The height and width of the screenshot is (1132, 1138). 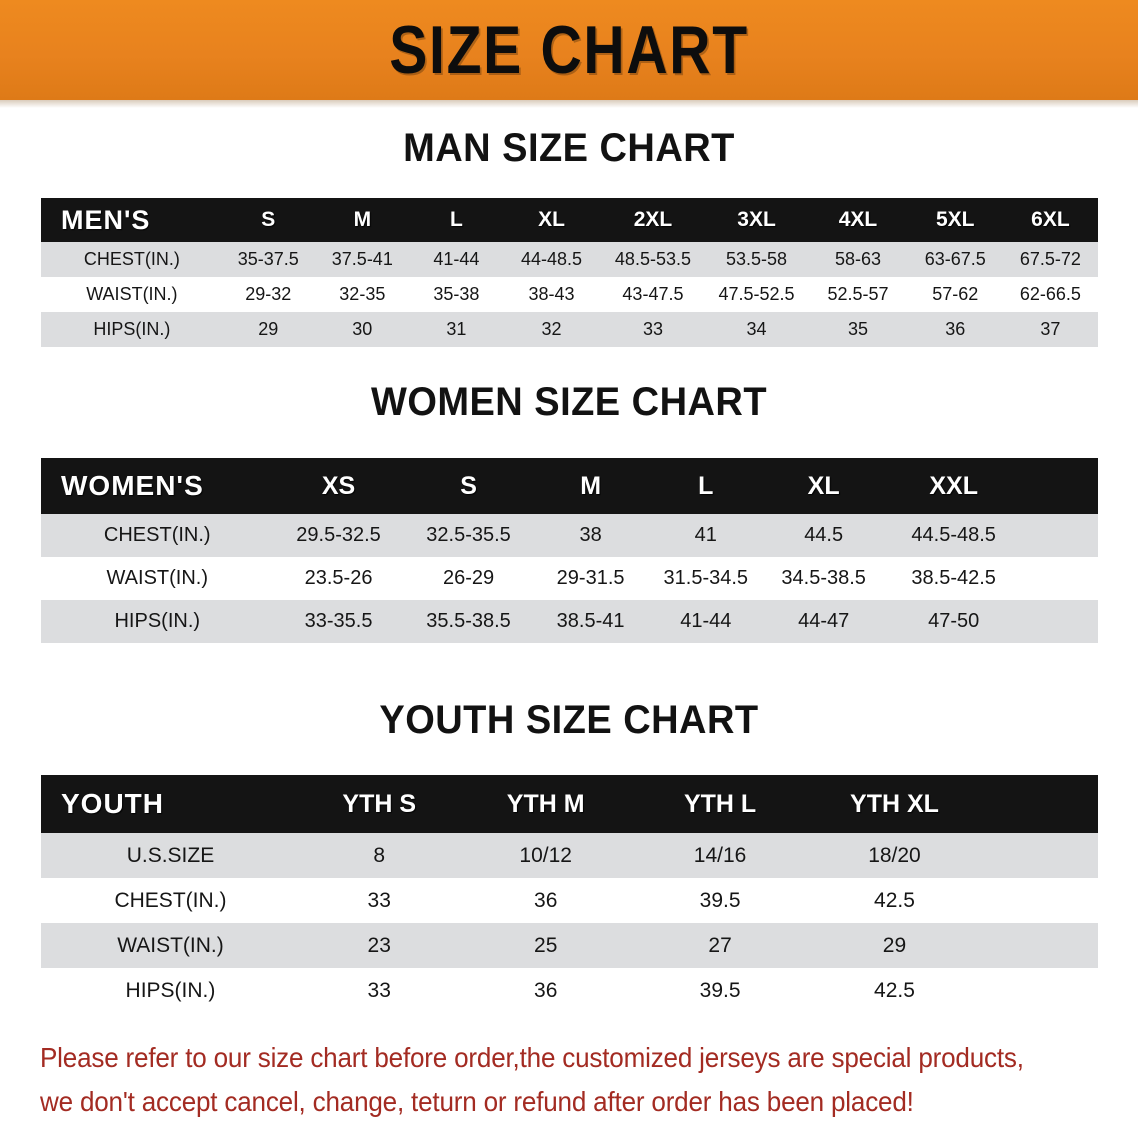 I want to click on youth-cell-3-2: 39.5, so click(x=720, y=990).